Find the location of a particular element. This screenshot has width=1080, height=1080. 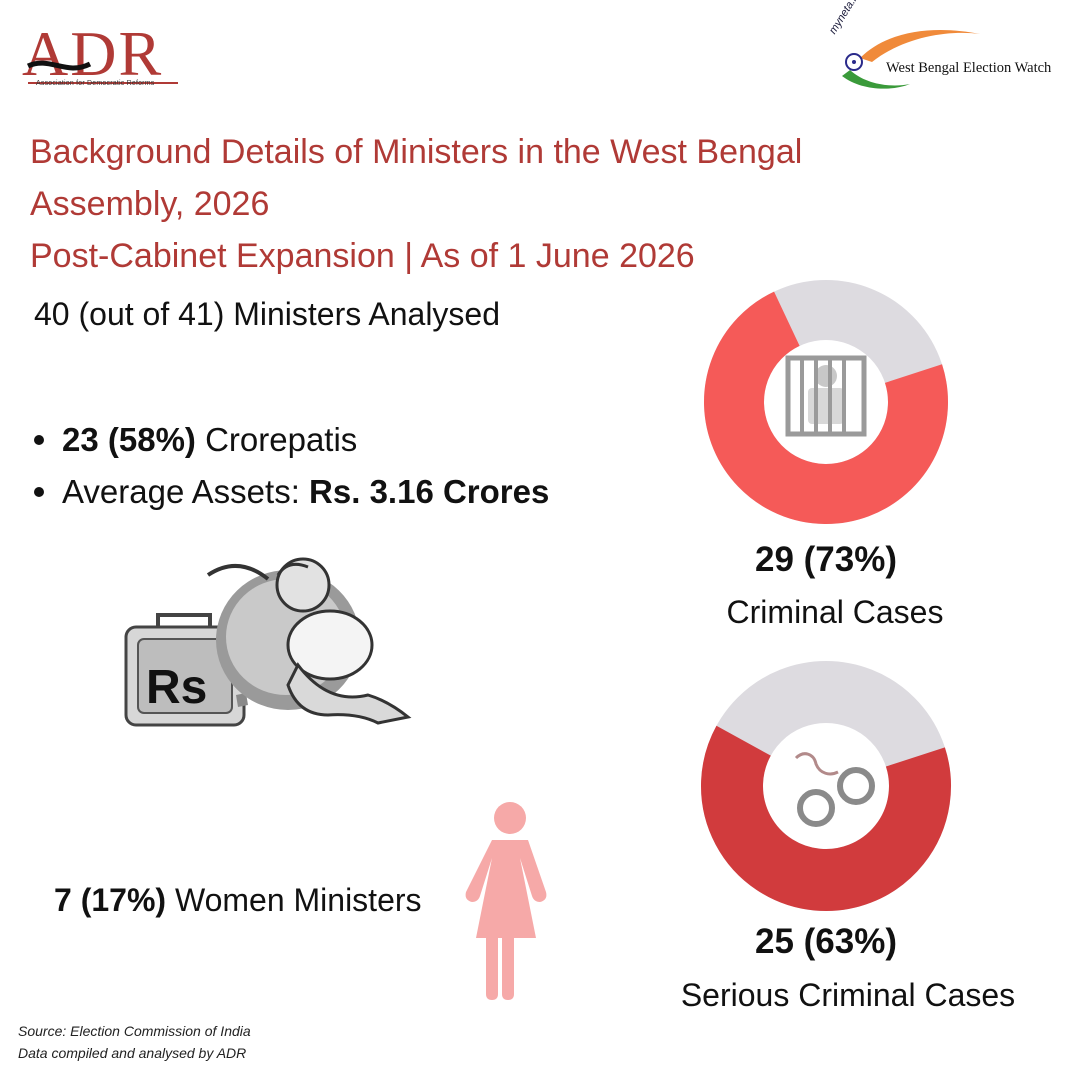

source-line-1: Source: Election Commission of India is located at coordinates (134, 1031).